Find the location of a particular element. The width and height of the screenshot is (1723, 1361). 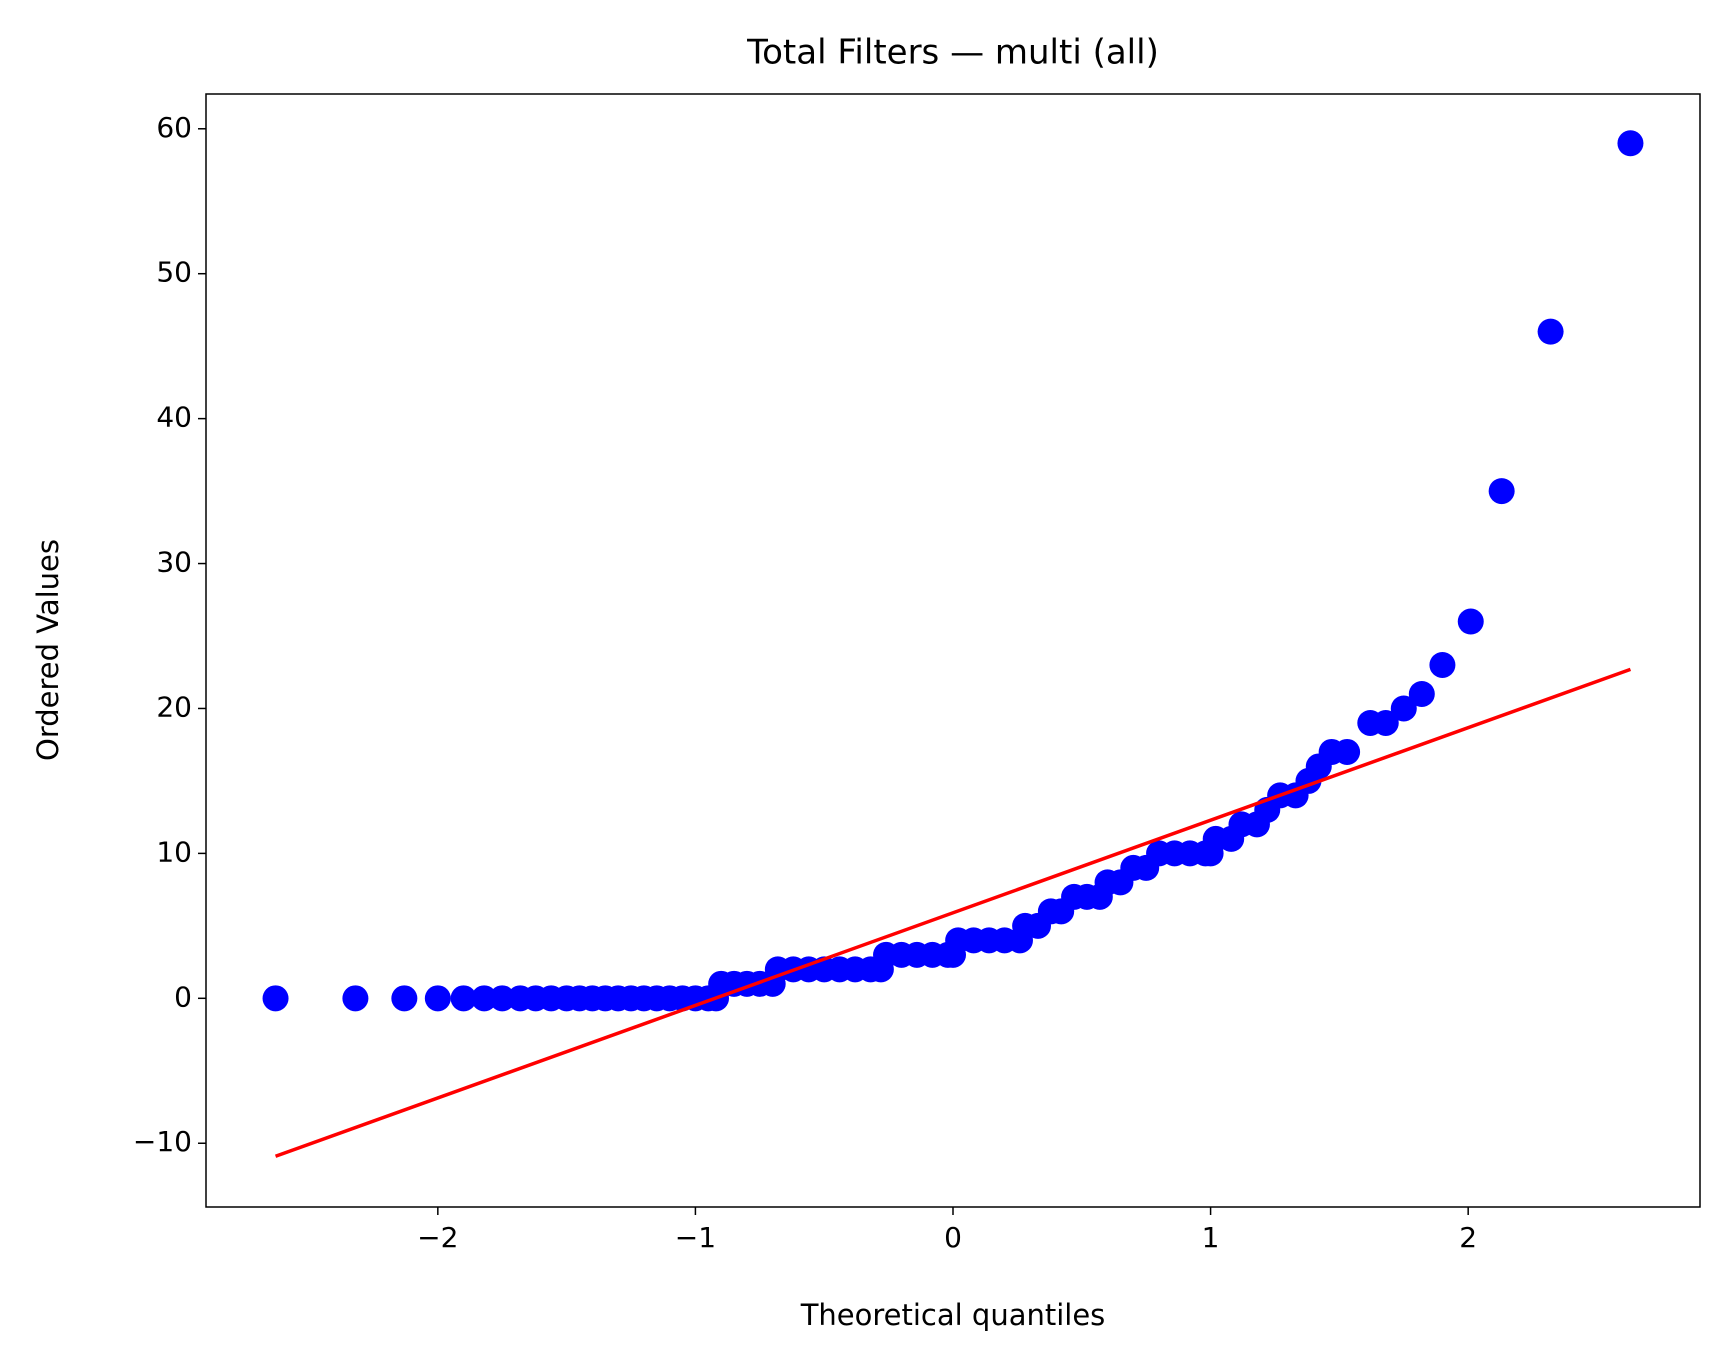

y-tick-label: 40 is located at coordinates (174, 417).